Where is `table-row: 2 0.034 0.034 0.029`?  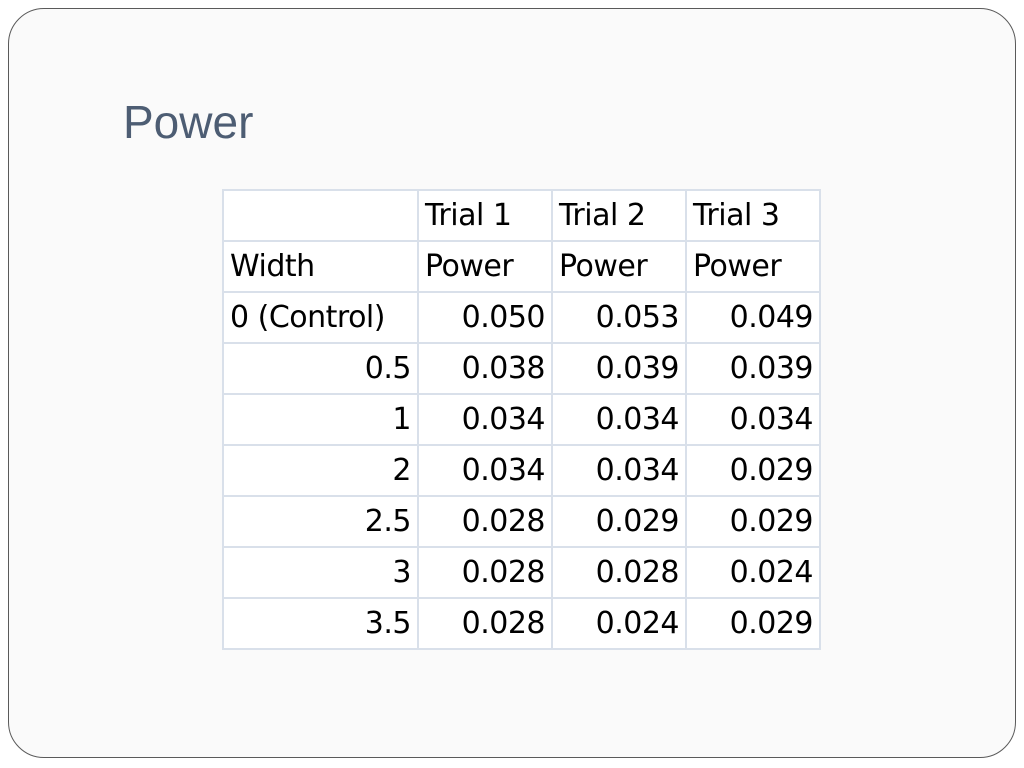 table-row: 2 0.034 0.034 0.029 is located at coordinates (521, 470).